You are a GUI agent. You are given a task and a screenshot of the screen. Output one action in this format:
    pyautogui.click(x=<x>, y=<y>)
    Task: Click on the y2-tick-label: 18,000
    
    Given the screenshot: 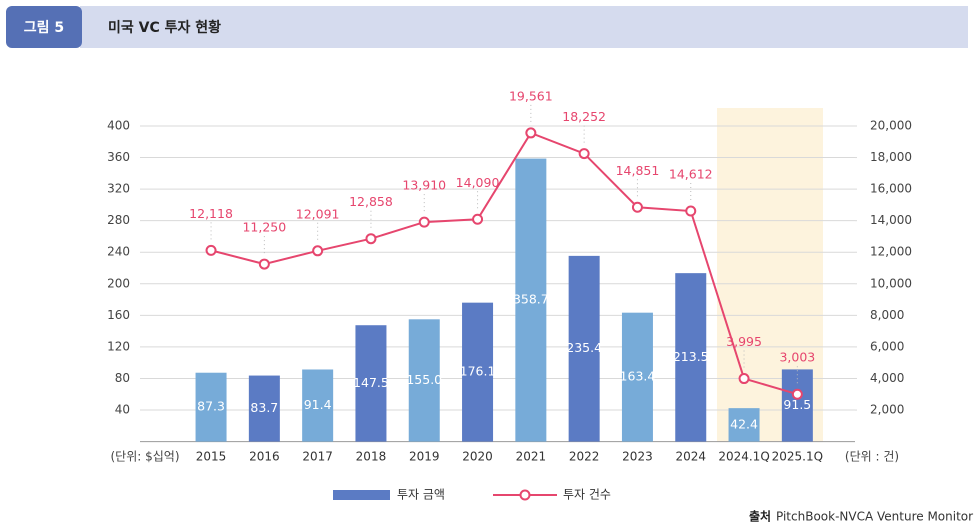 What is the action you would take?
    pyautogui.click(x=891, y=157)
    